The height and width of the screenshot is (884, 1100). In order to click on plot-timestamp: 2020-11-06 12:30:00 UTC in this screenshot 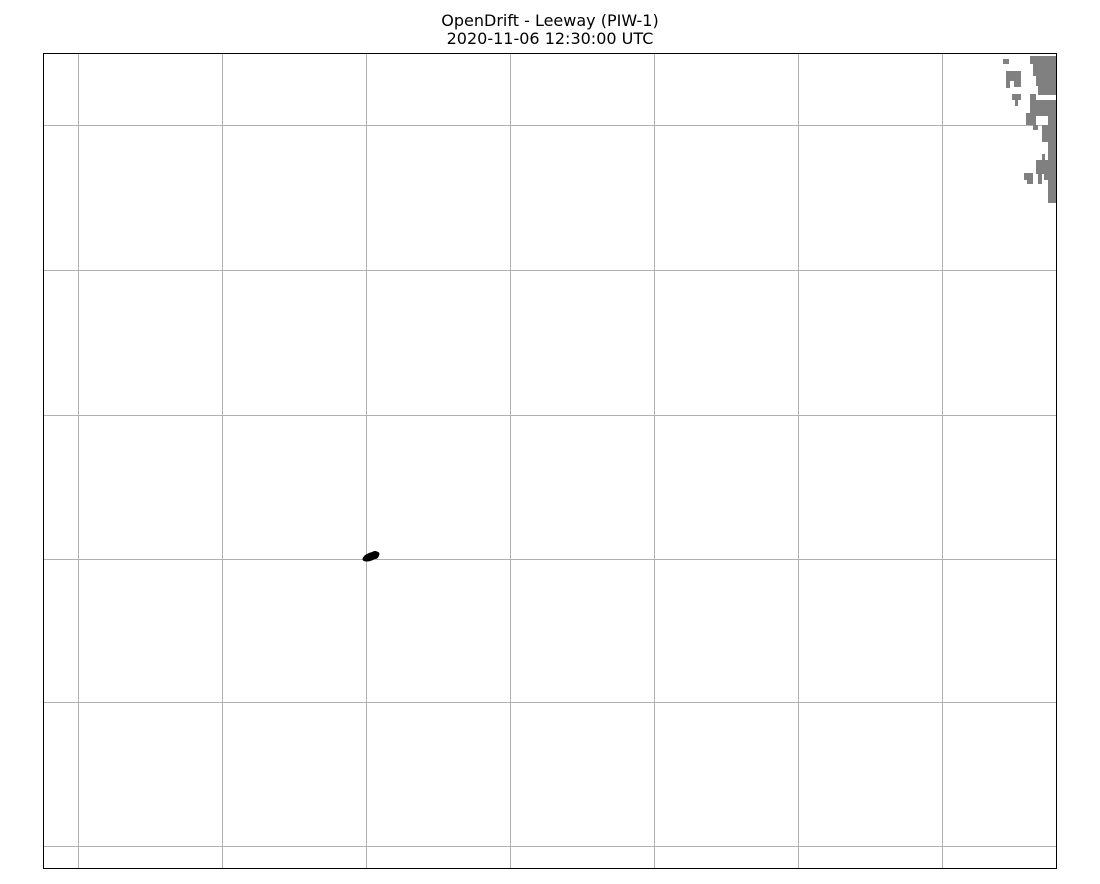, I will do `click(550, 38)`.